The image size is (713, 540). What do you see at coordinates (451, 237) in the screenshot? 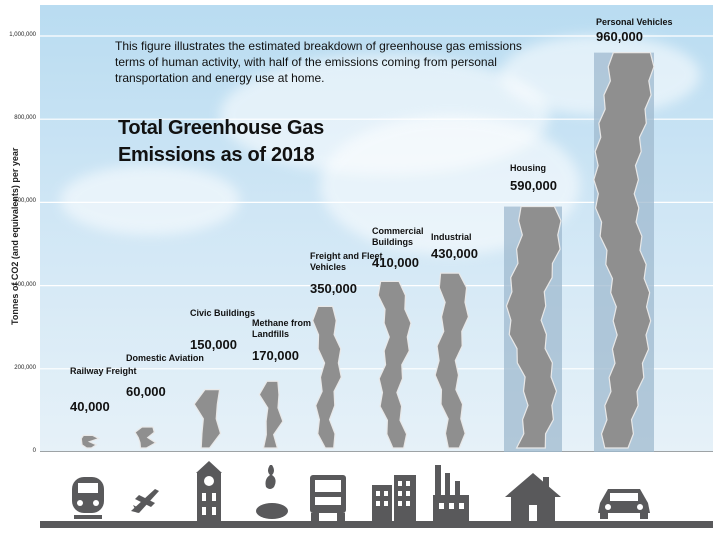
I see `category-label: Industrial` at bounding box center [451, 237].